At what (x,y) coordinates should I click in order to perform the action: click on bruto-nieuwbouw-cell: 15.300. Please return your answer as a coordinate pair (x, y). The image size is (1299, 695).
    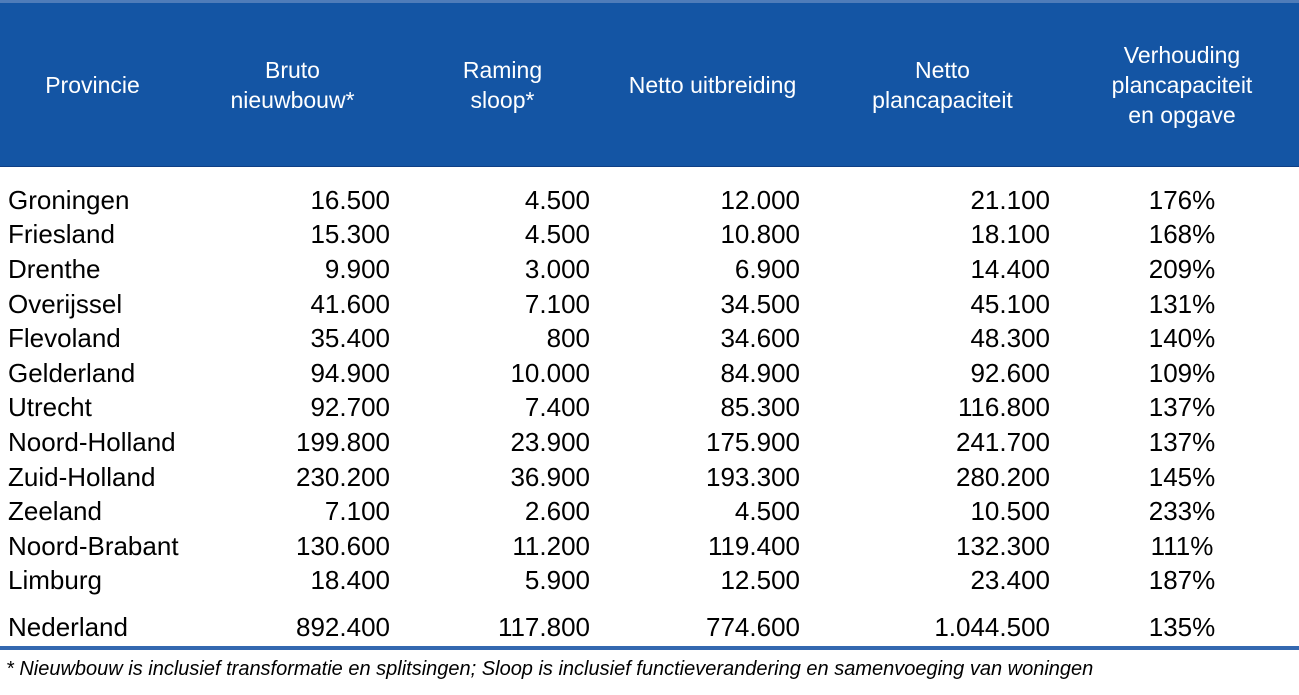
    Looking at the image, I should click on (350, 234).